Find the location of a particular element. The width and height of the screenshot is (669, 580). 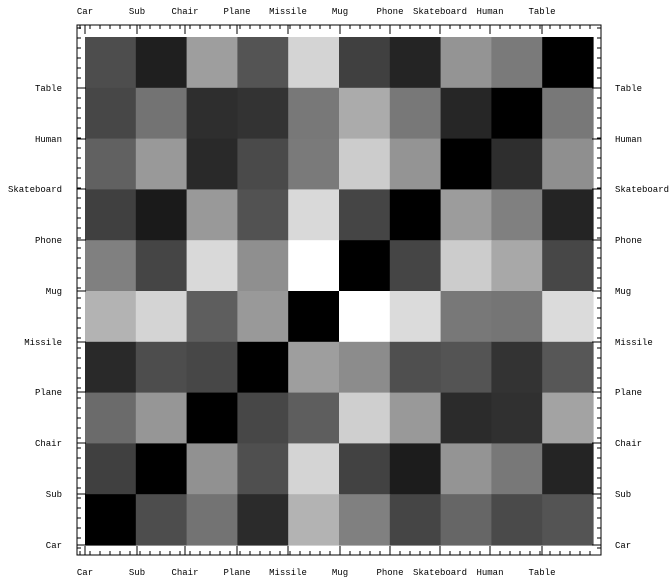

heatmap-cell-r9-c2 is located at coordinates (212, 520).